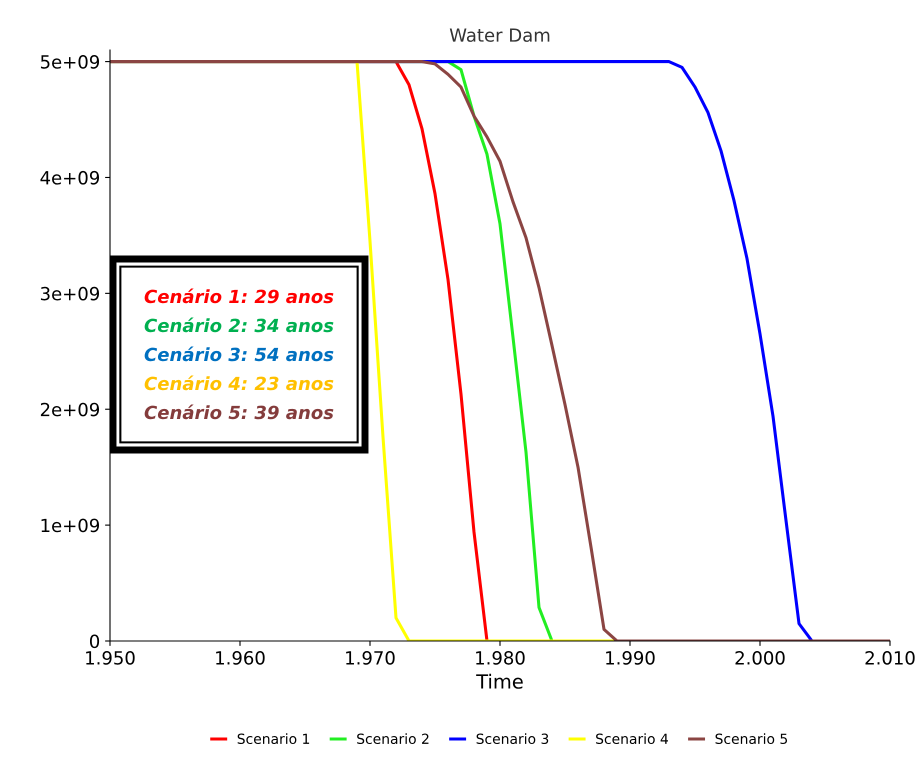  Describe the element at coordinates (239, 412) in the screenshot. I see `annotation: Cenário 5: 39 anos` at that location.